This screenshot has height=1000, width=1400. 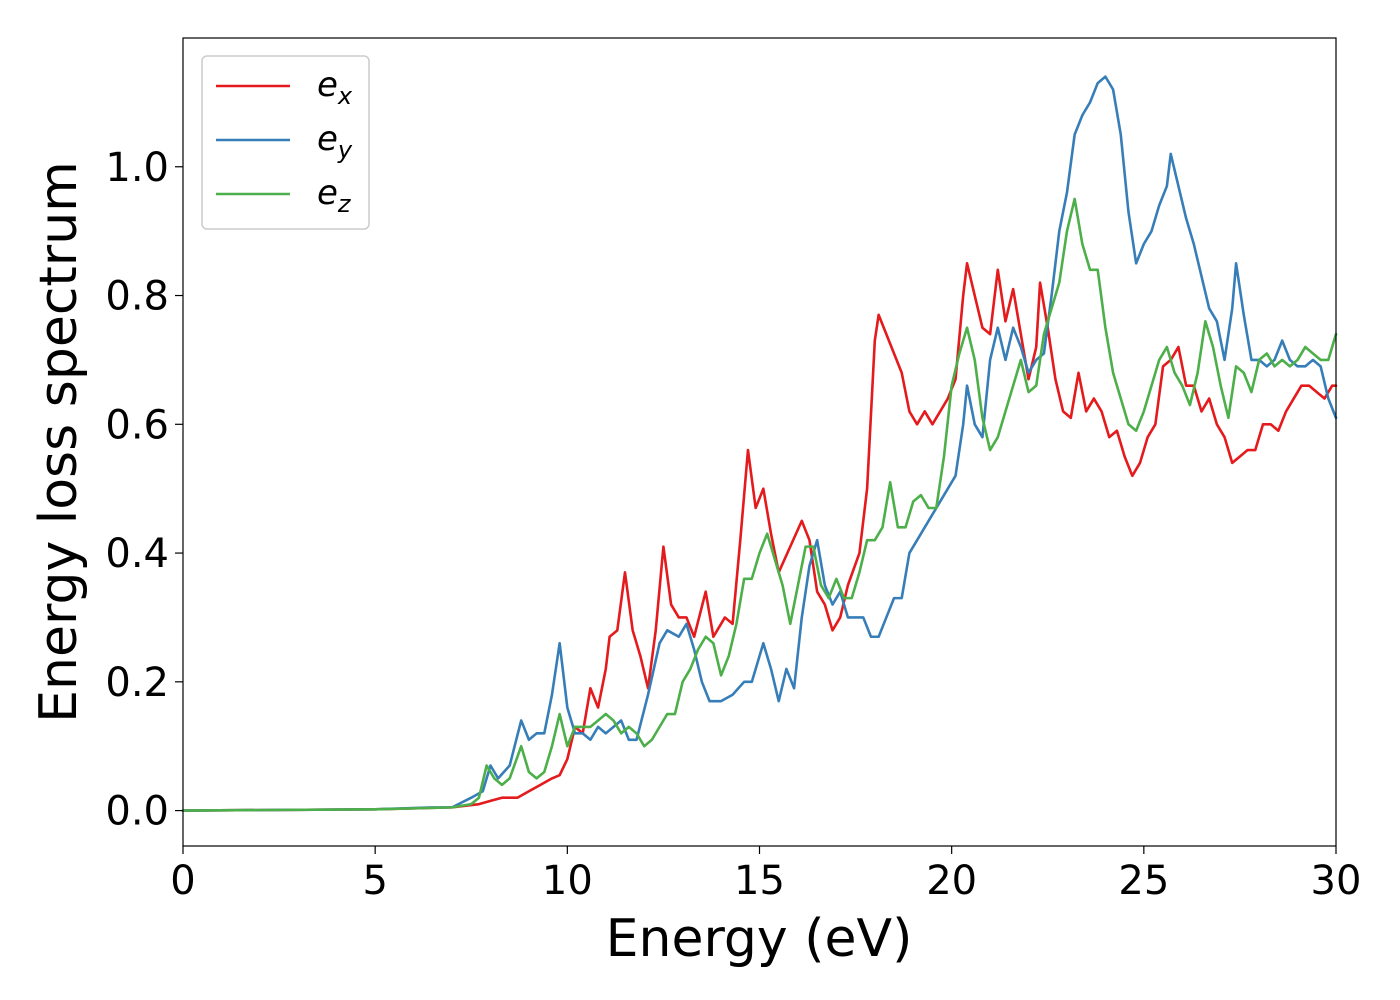 I want to click on y-tick-label: 0.2, so click(x=137, y=683).